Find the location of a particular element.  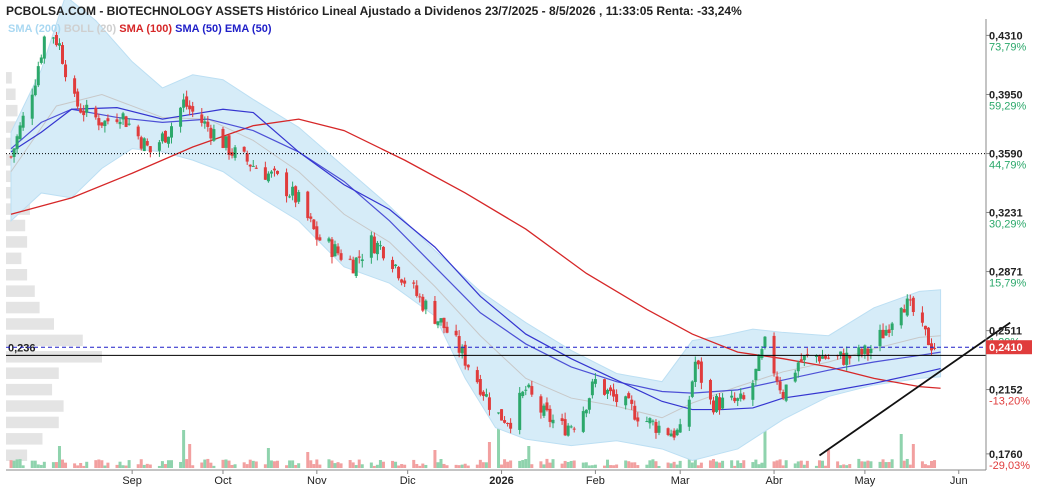

y-tick-price: 0,3590 is located at coordinates (1006, 155).